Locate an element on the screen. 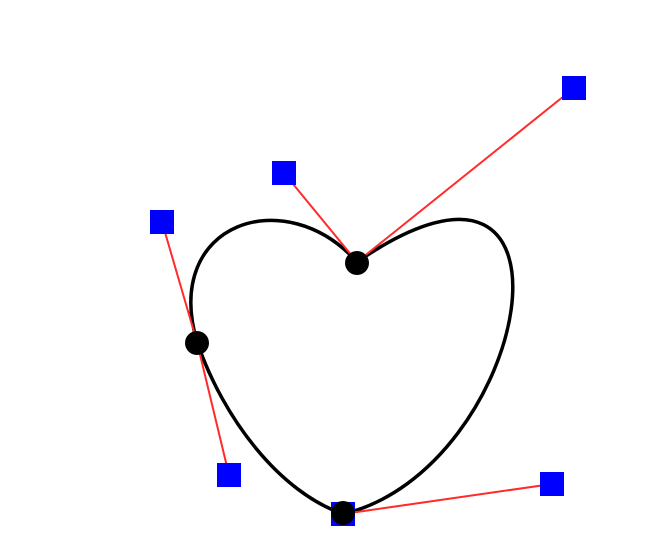 The width and height of the screenshot is (655, 545). anchor-points is located at coordinates (277, 388).